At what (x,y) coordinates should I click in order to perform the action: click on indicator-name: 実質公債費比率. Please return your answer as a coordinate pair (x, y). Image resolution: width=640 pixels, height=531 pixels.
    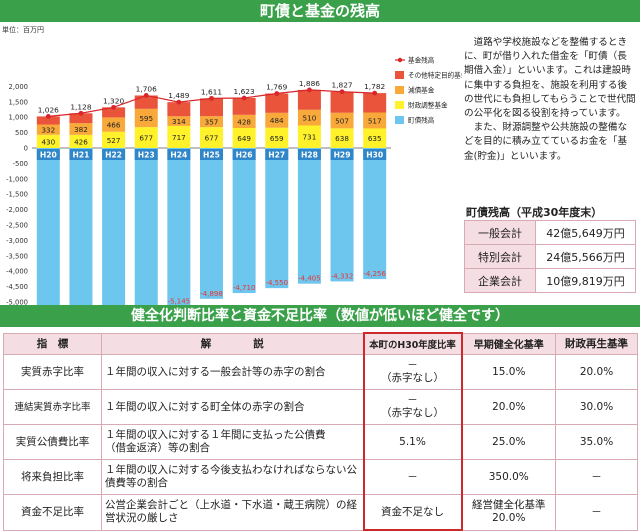
    Looking at the image, I should click on (52, 442).